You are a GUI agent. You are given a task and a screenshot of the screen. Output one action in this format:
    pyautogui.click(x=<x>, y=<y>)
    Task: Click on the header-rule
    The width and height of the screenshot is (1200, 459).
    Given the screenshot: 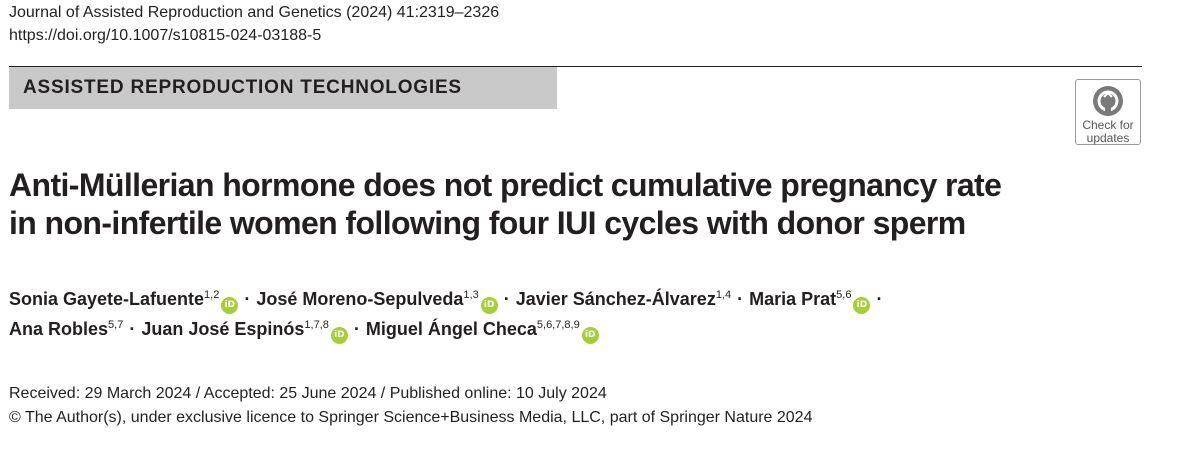 What is the action you would take?
    pyautogui.click(x=575, y=66)
    